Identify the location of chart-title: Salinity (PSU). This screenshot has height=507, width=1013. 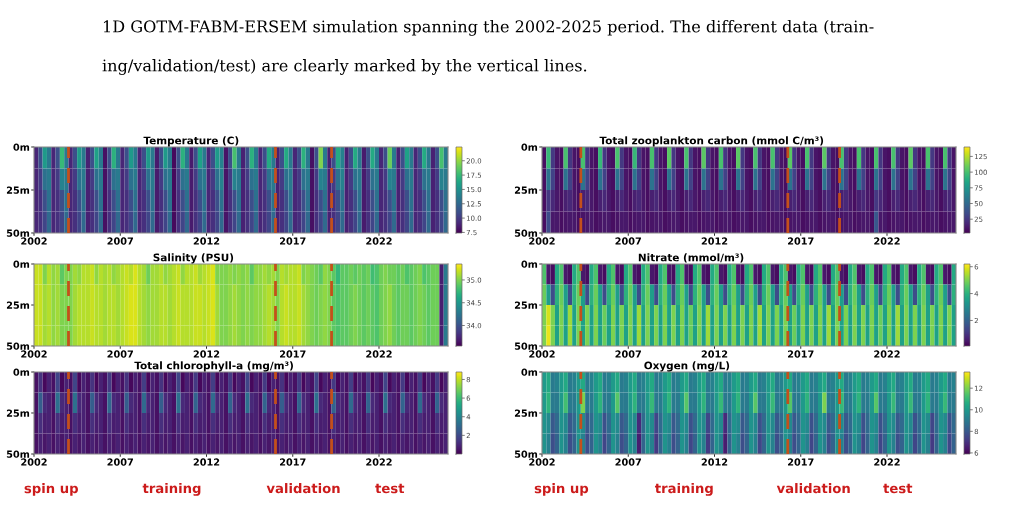
(193, 258).